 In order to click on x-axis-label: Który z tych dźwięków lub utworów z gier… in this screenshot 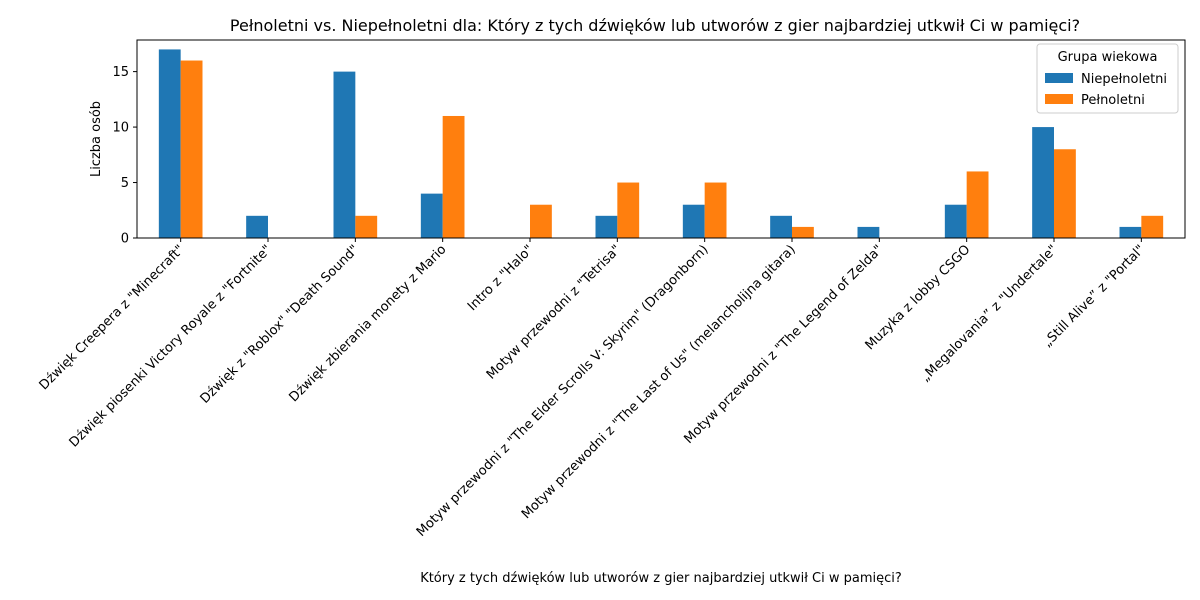, I will do `click(661, 578)`.